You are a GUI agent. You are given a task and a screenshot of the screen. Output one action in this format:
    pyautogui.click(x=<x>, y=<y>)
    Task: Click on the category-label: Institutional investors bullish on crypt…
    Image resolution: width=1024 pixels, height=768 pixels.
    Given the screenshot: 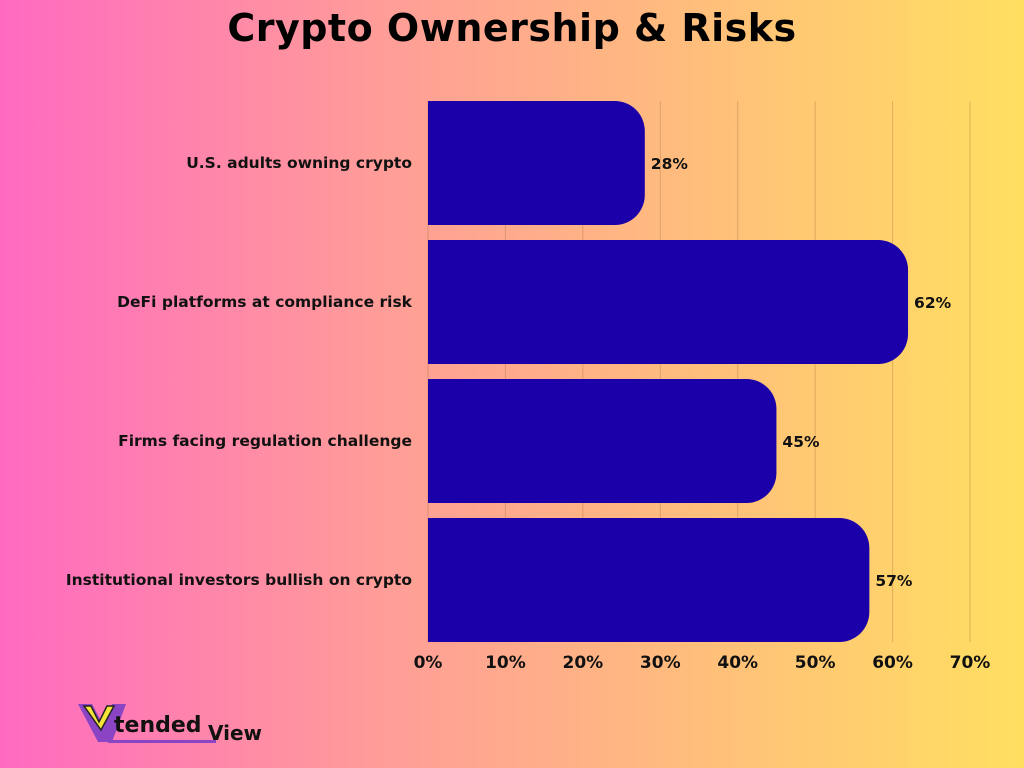 What is the action you would take?
    pyautogui.click(x=239, y=580)
    